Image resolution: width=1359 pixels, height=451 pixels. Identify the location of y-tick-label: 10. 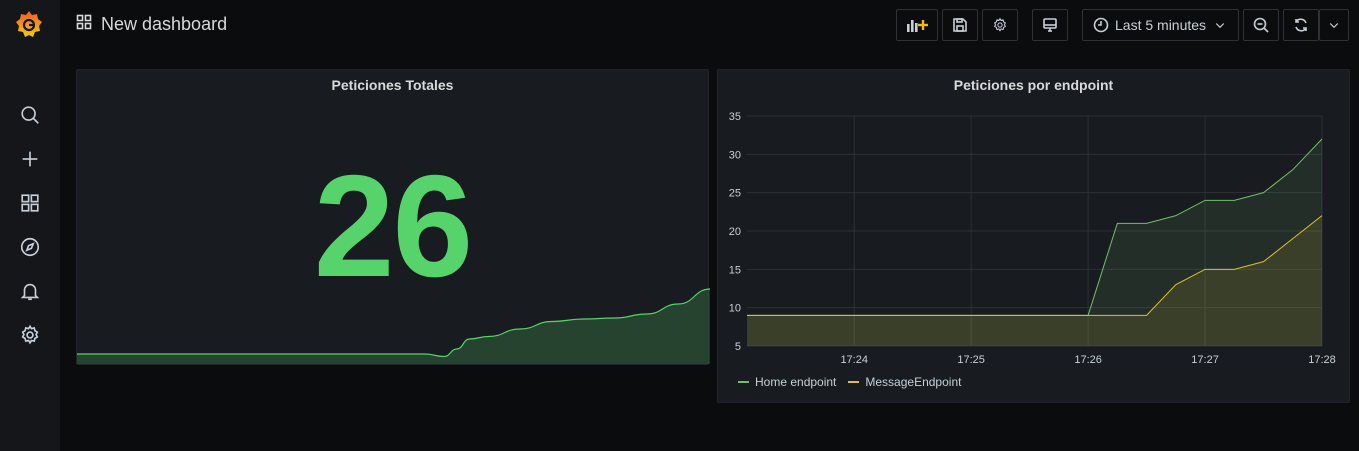
(735, 309).